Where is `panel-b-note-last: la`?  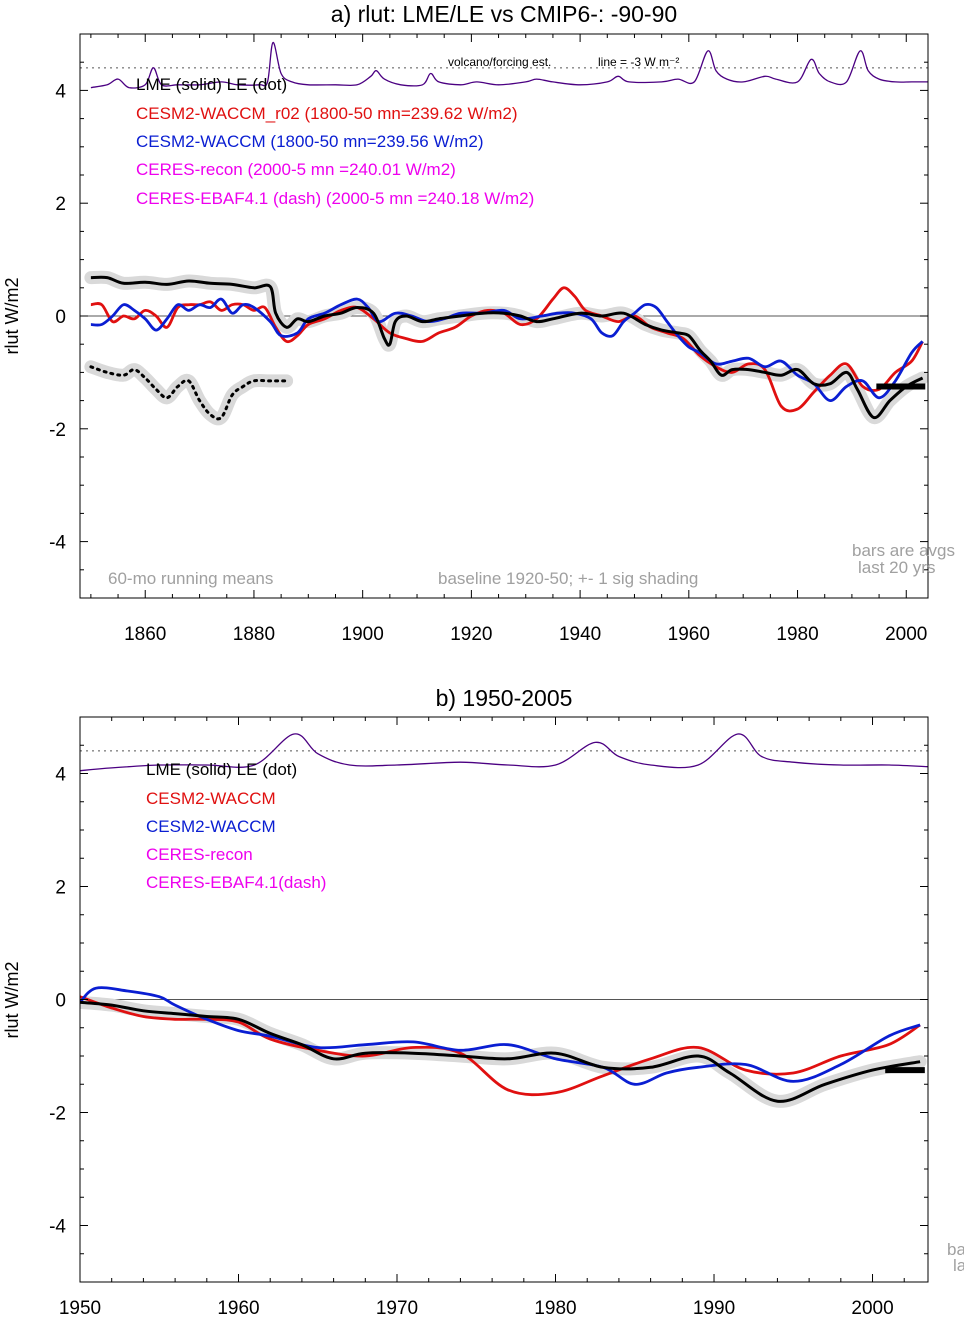 panel-b-note-last: la is located at coordinates (958, 1265).